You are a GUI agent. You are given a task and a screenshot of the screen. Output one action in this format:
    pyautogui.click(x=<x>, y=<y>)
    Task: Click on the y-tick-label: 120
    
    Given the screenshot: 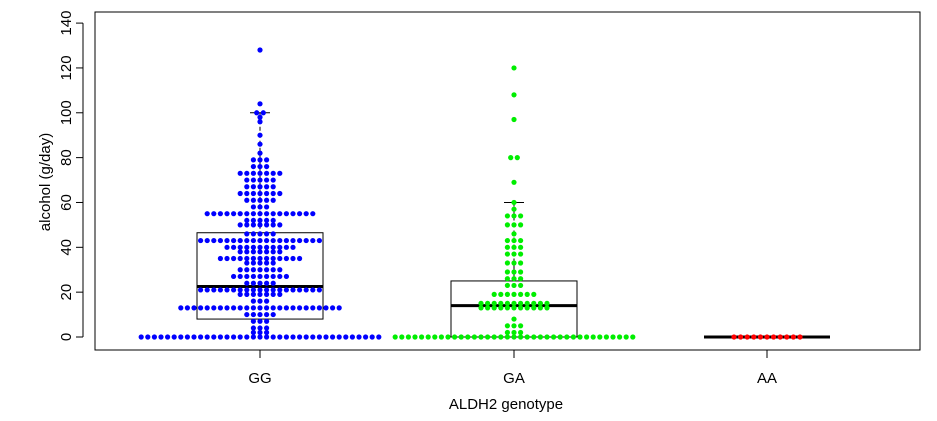 What is the action you would take?
    pyautogui.click(x=66, y=67)
    